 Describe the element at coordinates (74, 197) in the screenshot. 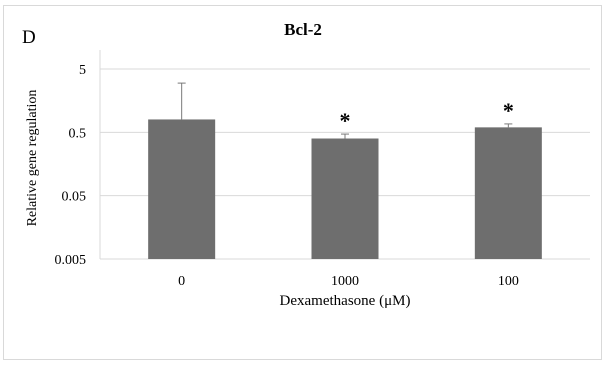

I see `y-tick-label: 0.05` at that location.